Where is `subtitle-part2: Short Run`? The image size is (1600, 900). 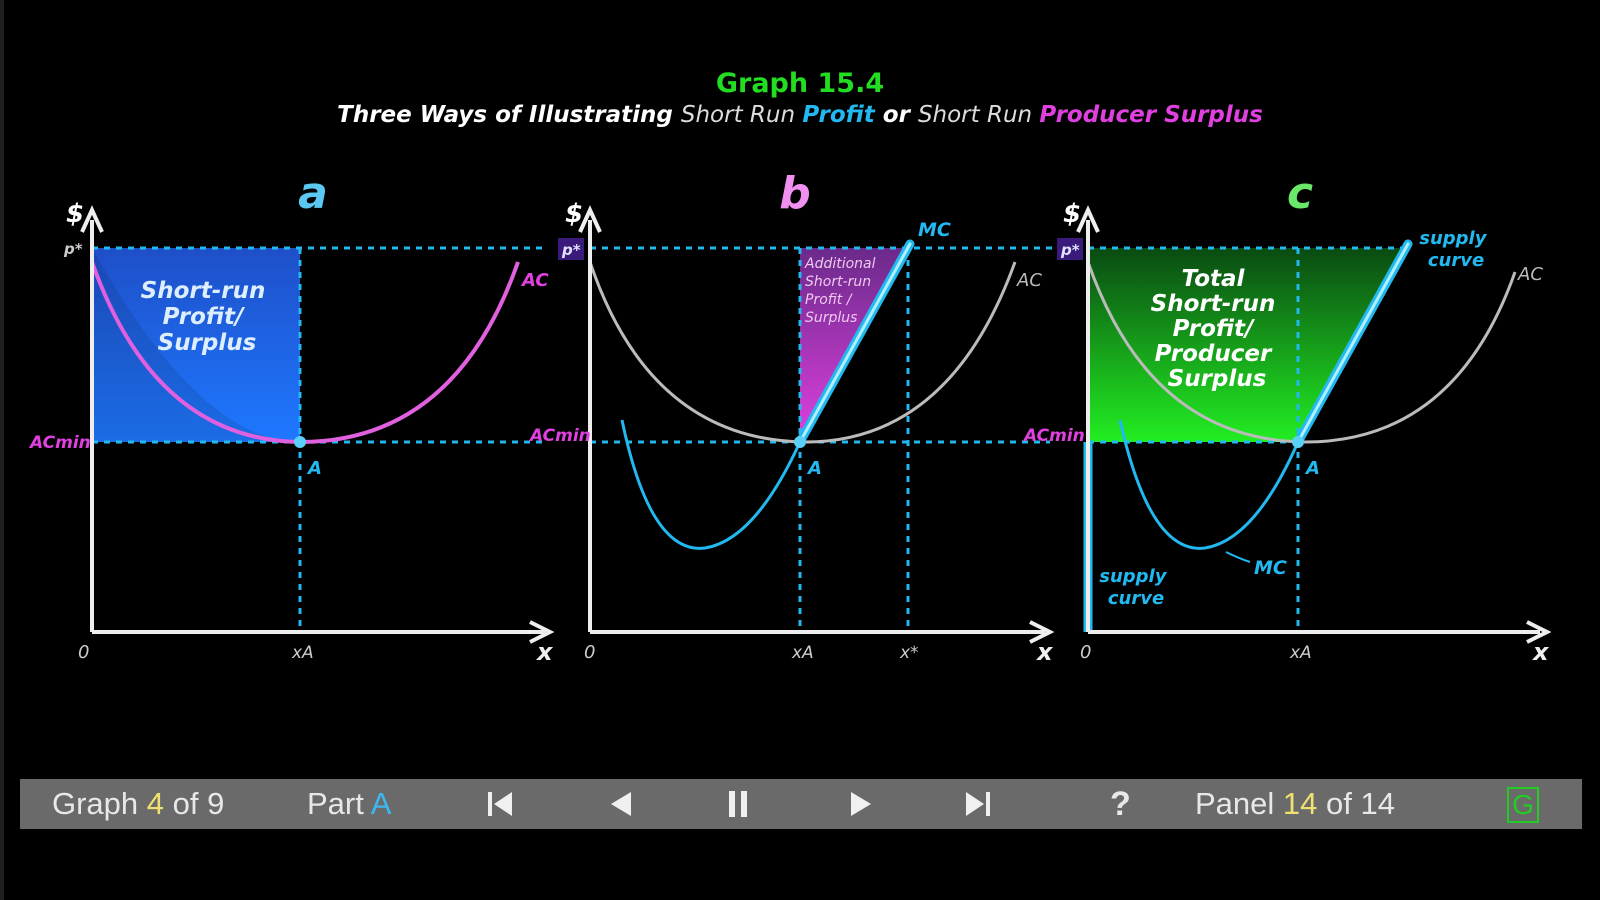
subtitle-part2: Short Run is located at coordinates (741, 115).